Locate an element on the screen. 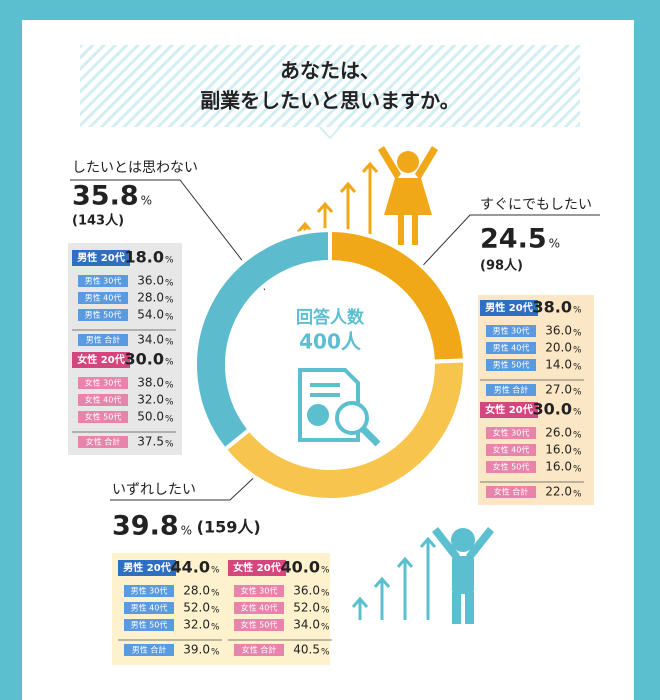 Image resolution: width=660 pixels, height=700 pixels. row-value: 50.0 is located at coordinates (150, 417).